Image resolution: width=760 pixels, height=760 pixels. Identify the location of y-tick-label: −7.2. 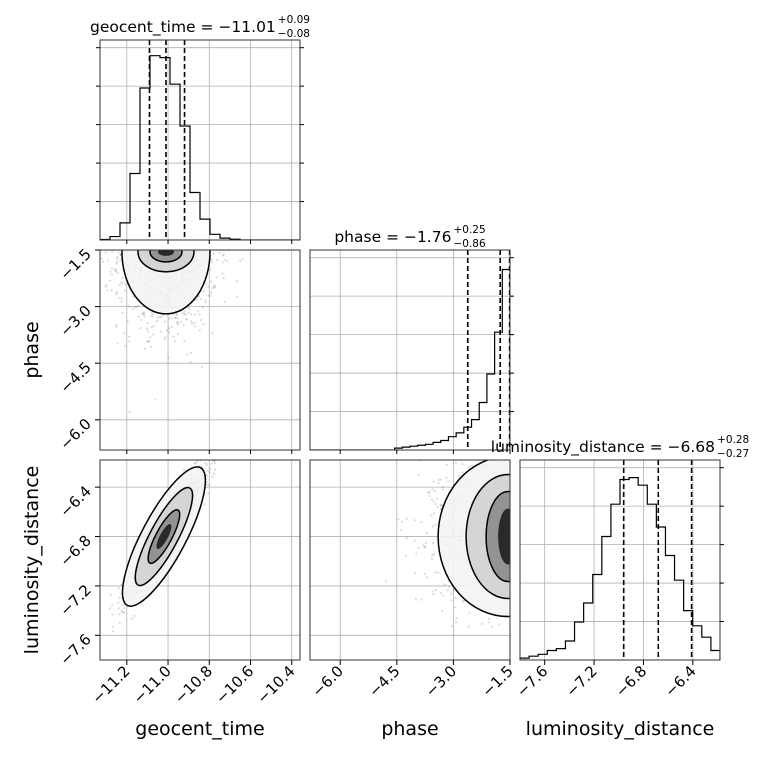
(75, 600).